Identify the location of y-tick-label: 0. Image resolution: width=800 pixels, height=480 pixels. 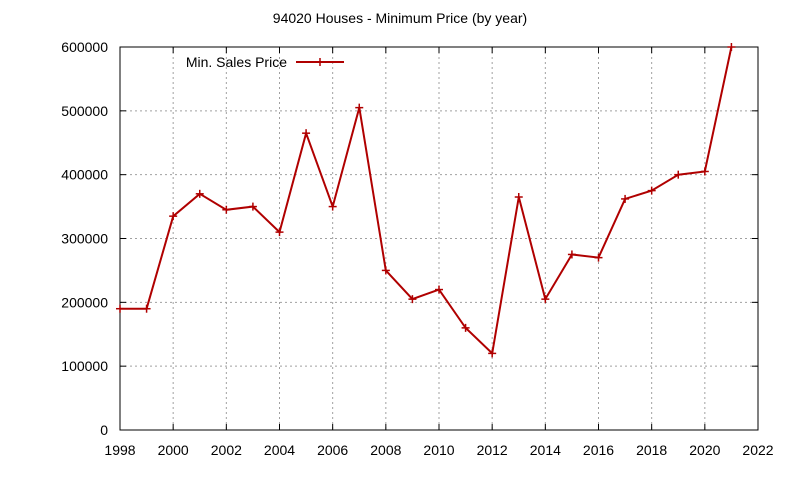
(104, 430).